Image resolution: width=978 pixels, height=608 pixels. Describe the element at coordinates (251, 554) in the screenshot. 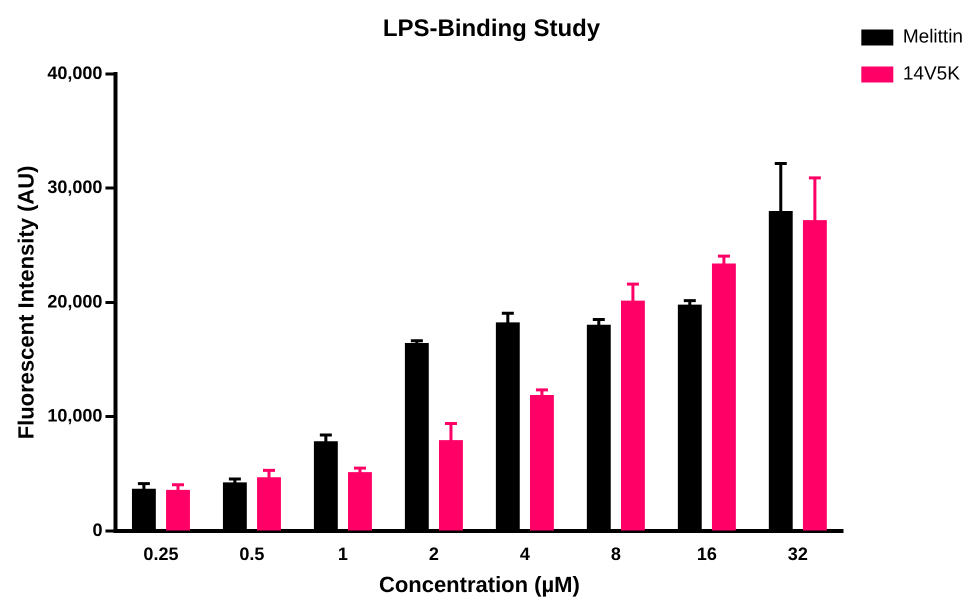

I see `x-tick-label: 0.5` at that location.